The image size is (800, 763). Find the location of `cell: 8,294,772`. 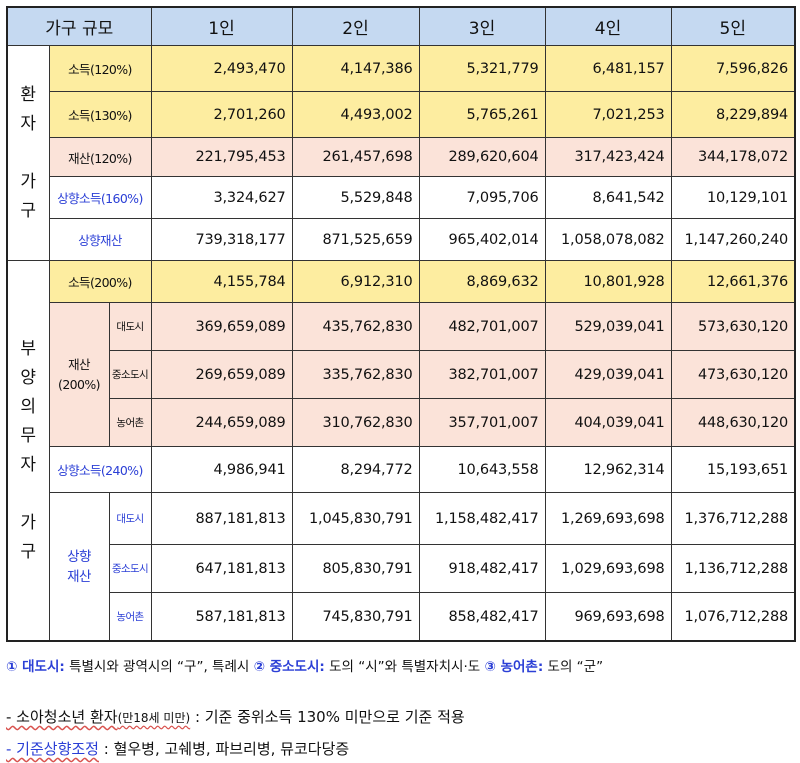

cell: 8,294,772 is located at coordinates (355, 469).